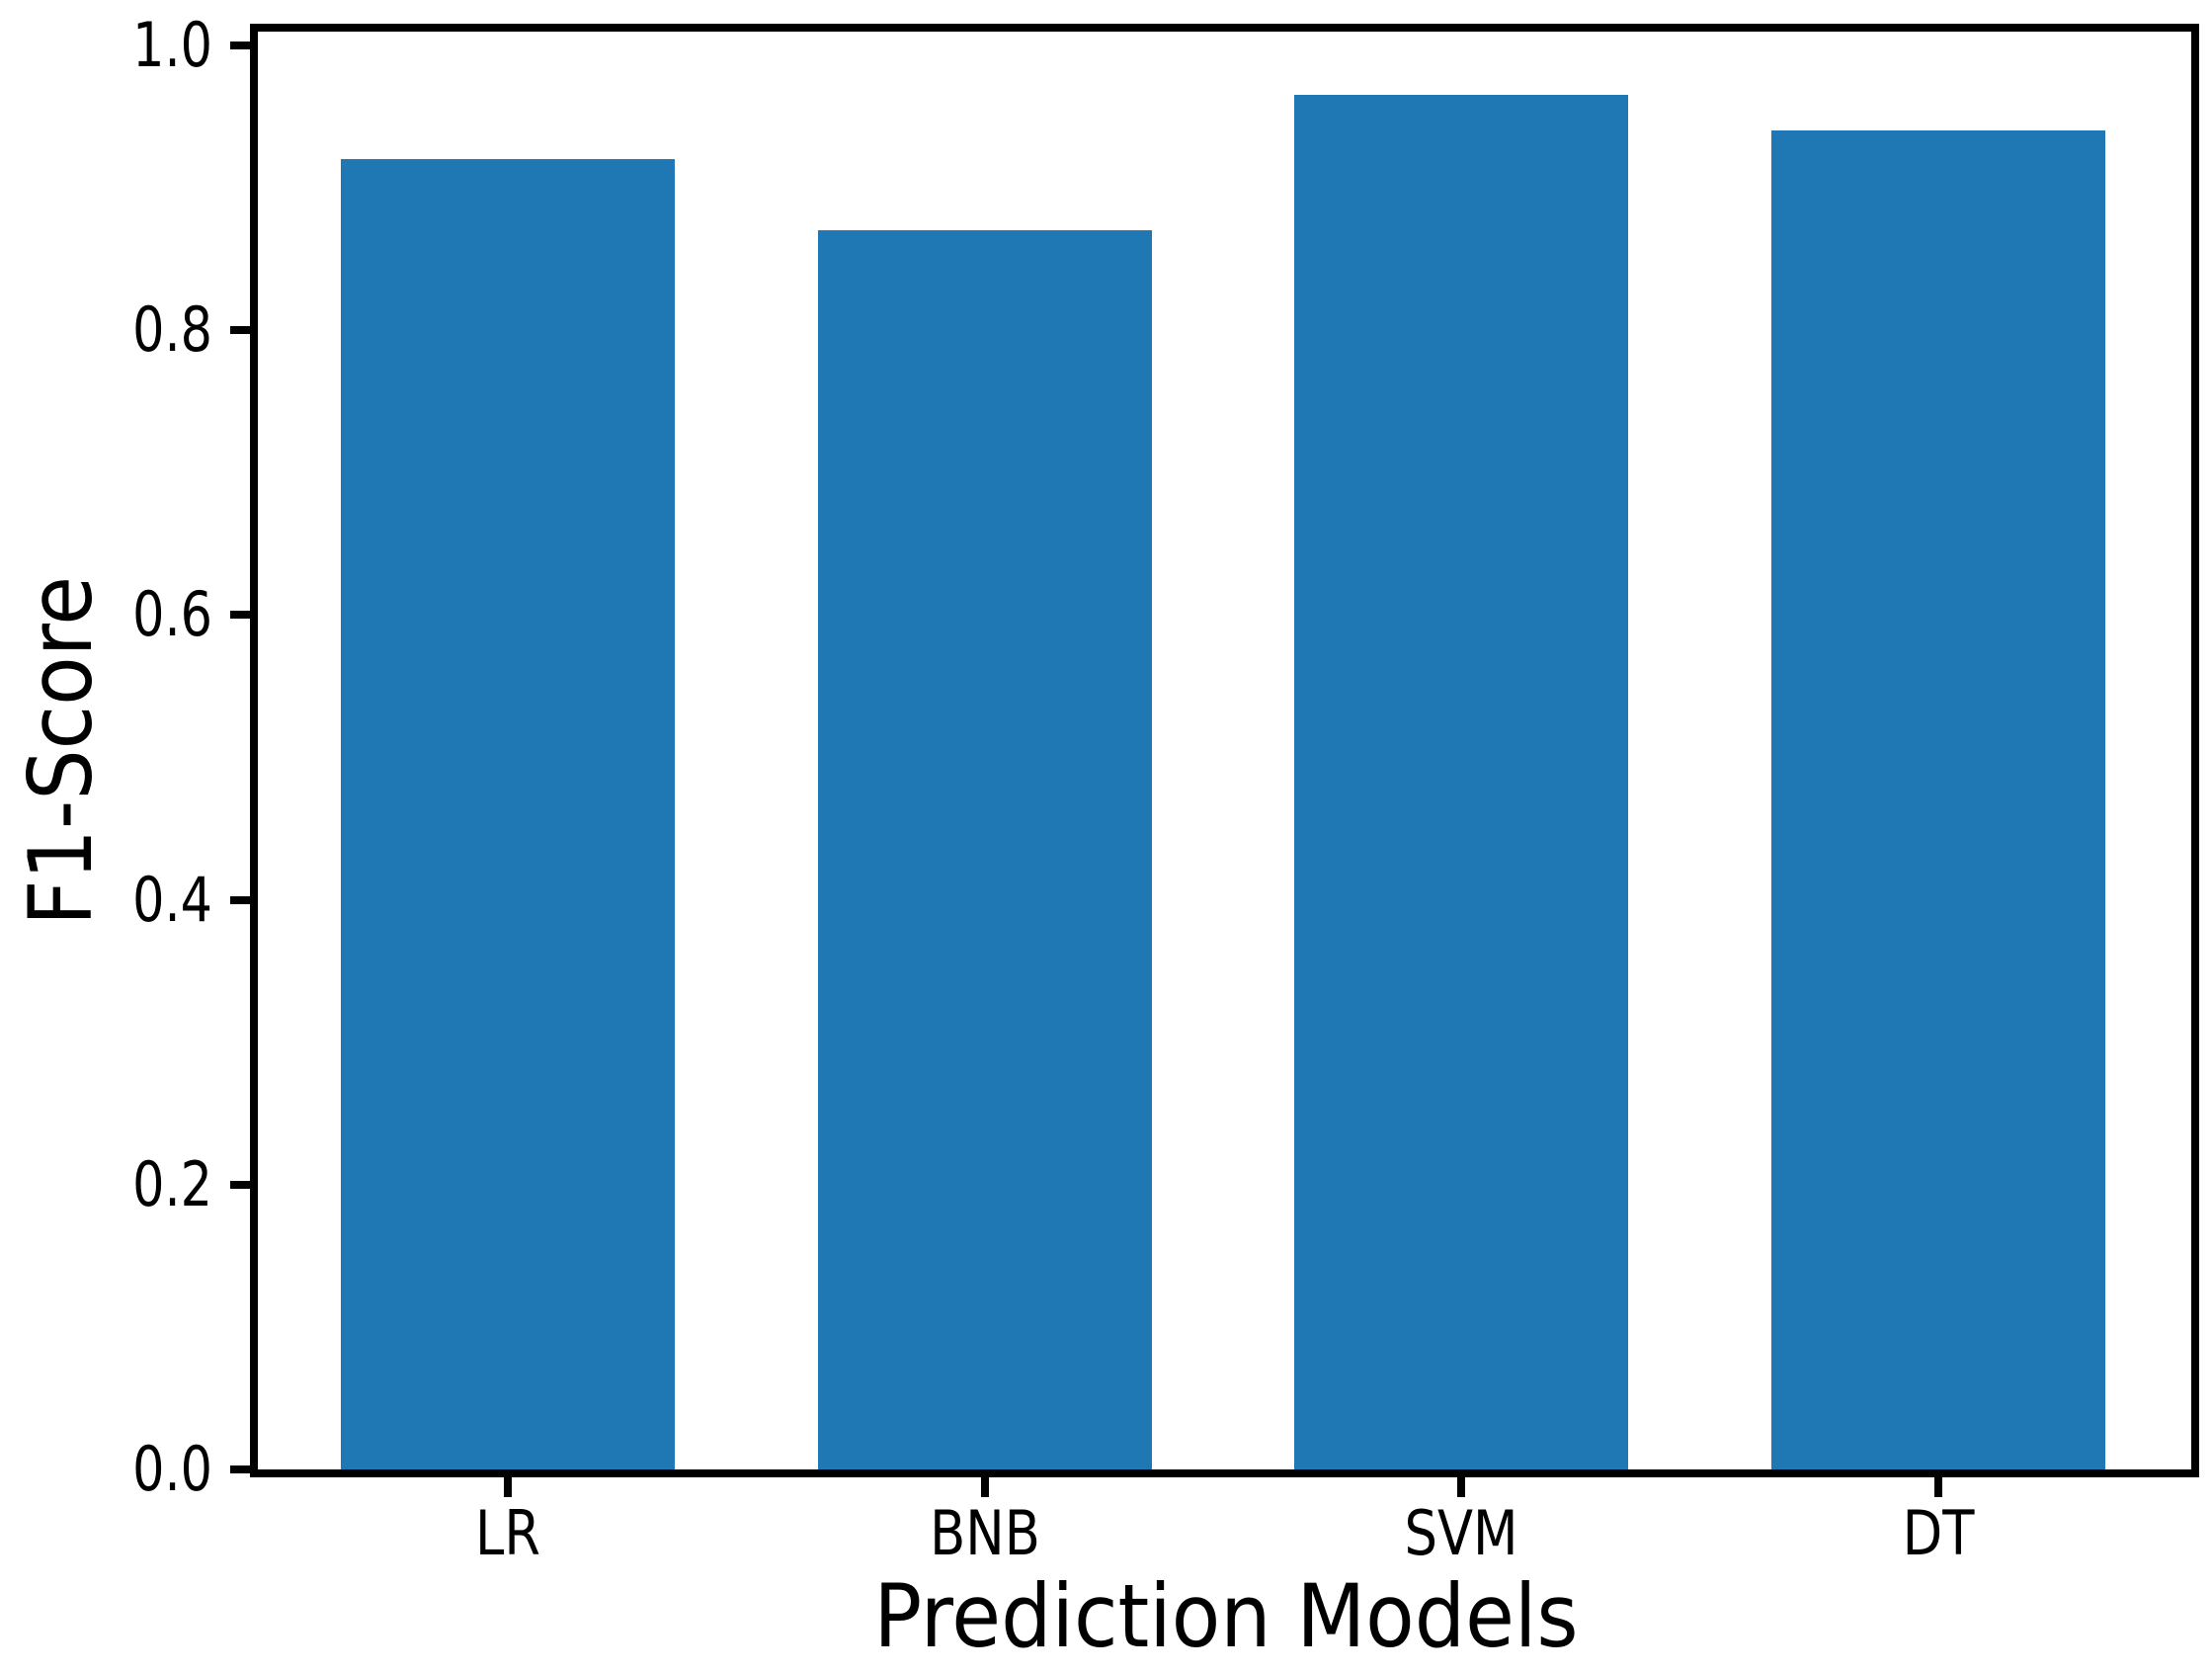  I want to click on bar-lr, so click(508, 814).